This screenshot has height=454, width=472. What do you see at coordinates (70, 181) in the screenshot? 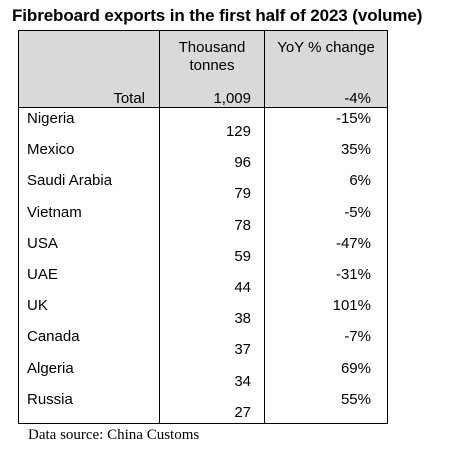
I see `country-name: Saudi Arabia` at bounding box center [70, 181].